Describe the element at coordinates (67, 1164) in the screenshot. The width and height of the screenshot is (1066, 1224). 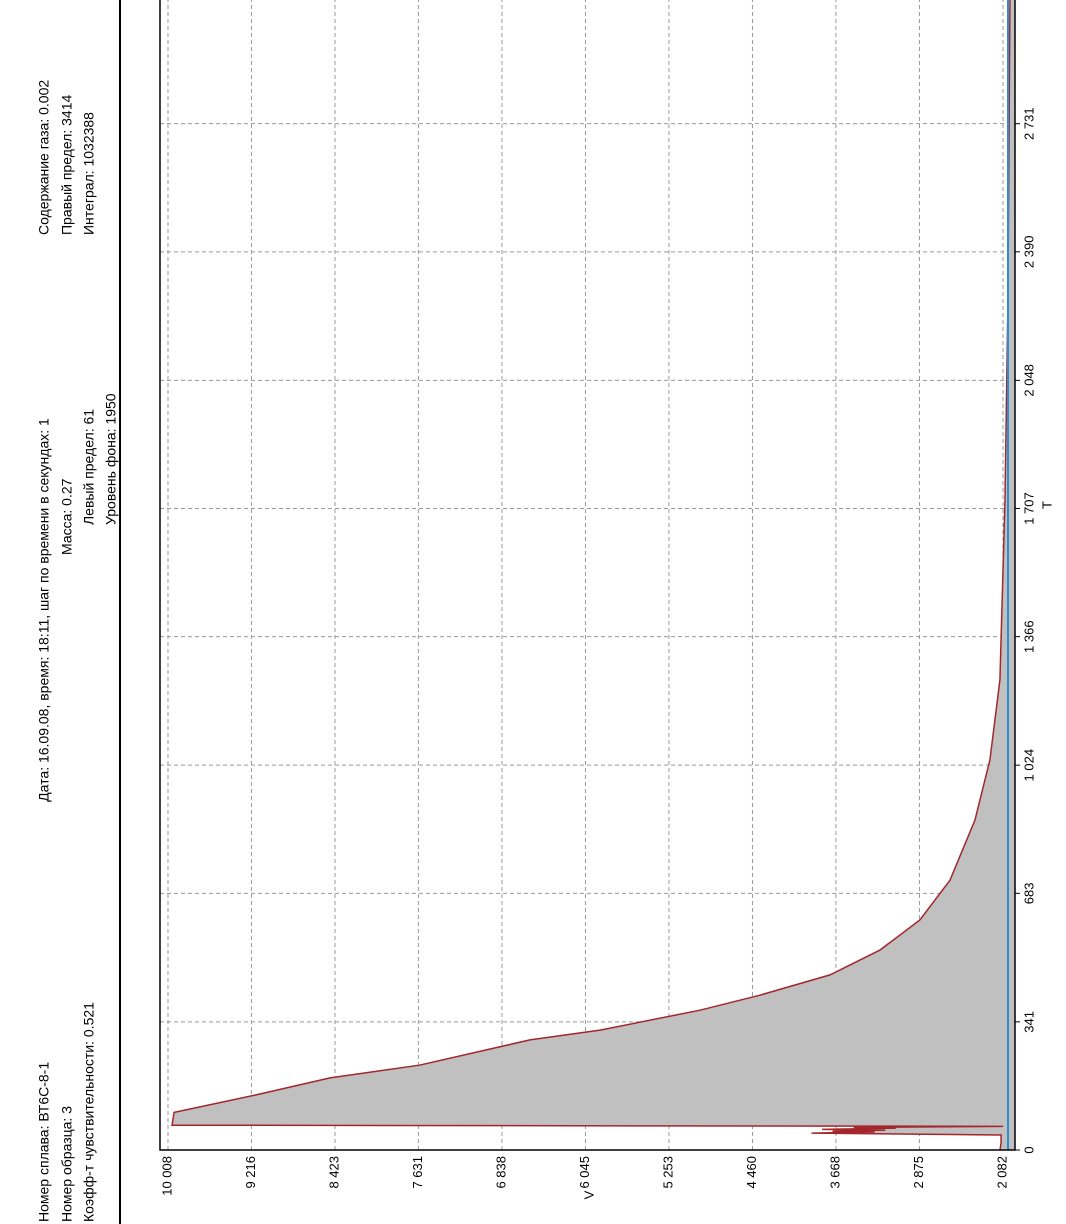
I see `header-text: Номер образца: 3` at that location.